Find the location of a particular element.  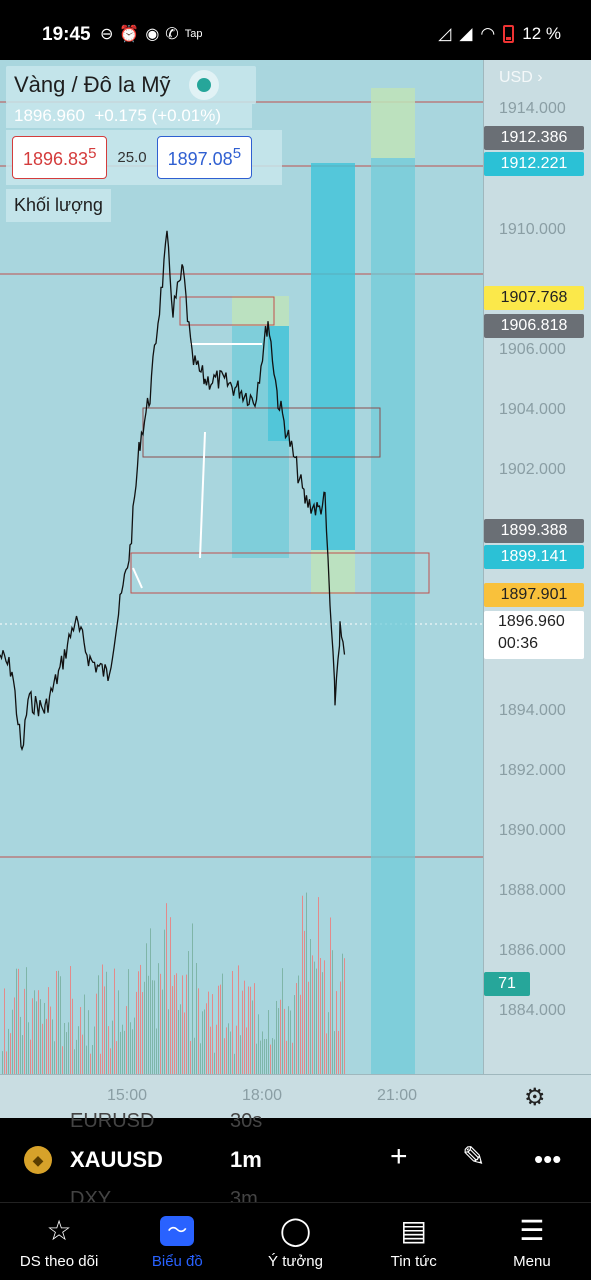

status-icons: ⊖ ⏰ ◉ ✆ Tap is located at coordinates (151, 34).